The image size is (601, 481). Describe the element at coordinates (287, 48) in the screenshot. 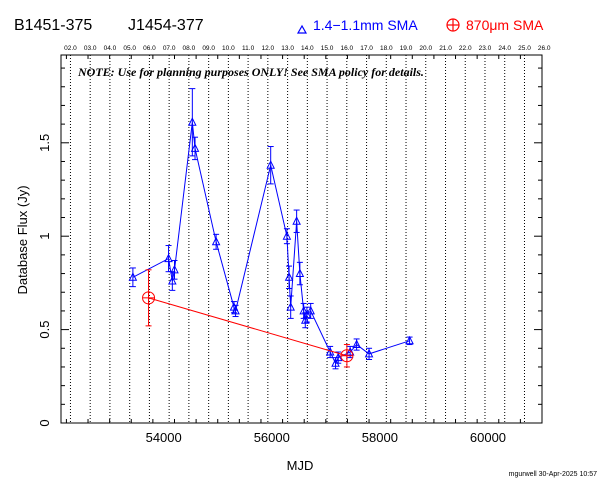

I see `top-year-label: 13.0` at that location.